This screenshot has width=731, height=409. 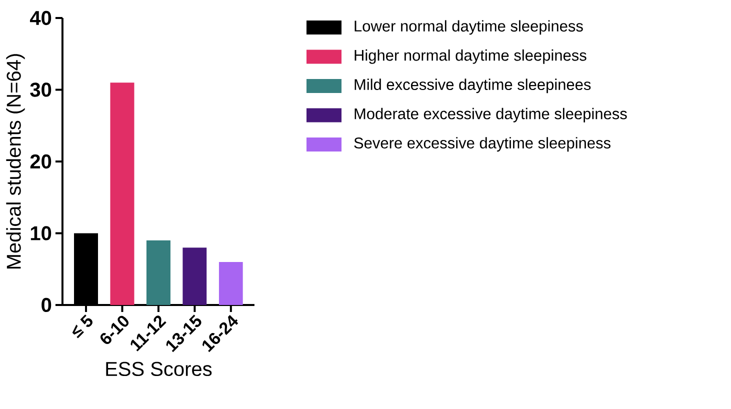 I want to click on legend-label: Higher normal daytime sleepiness, so click(x=470, y=56).